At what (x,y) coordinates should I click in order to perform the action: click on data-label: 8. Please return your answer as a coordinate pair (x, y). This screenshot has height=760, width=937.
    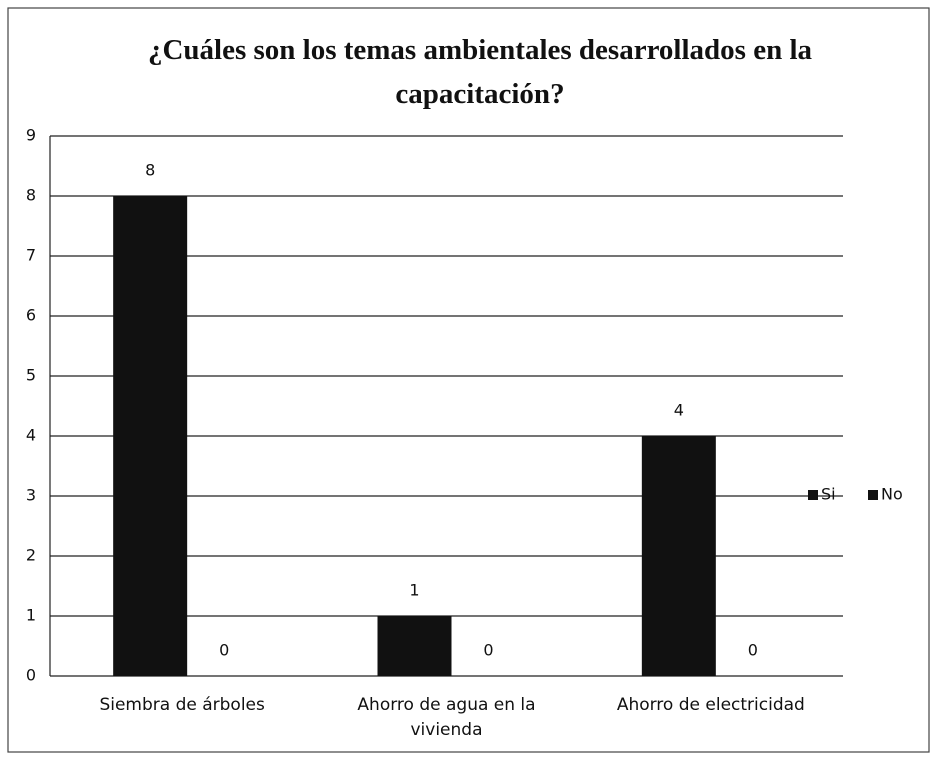
    Looking at the image, I should click on (150, 170).